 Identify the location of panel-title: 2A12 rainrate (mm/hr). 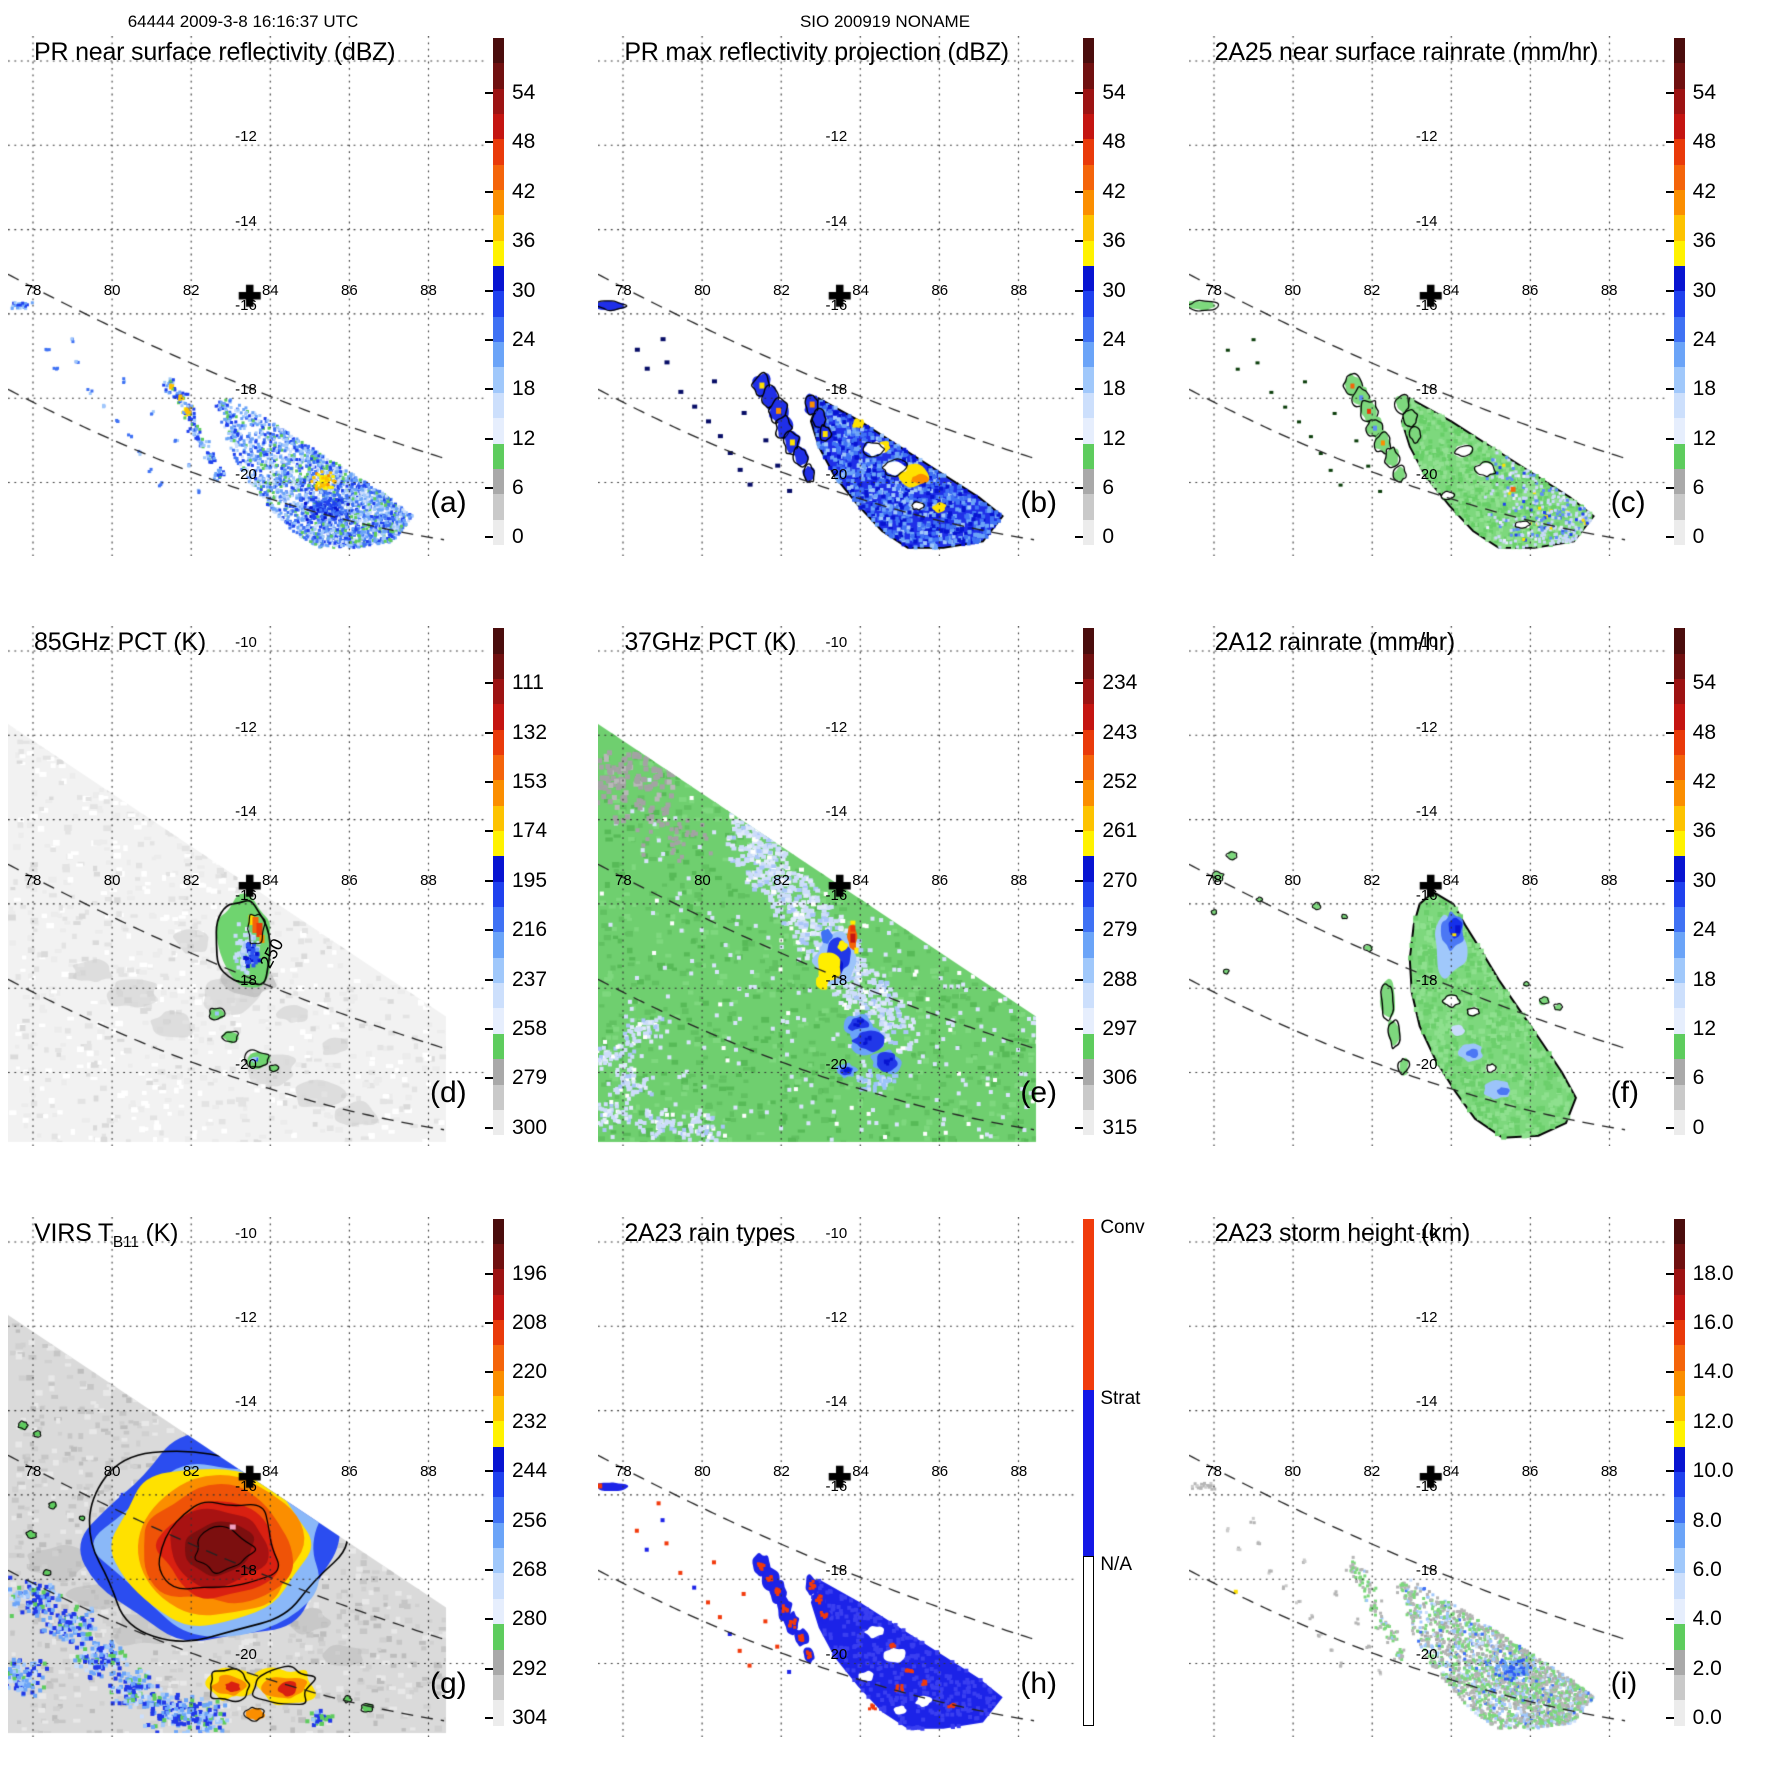
(1335, 642).